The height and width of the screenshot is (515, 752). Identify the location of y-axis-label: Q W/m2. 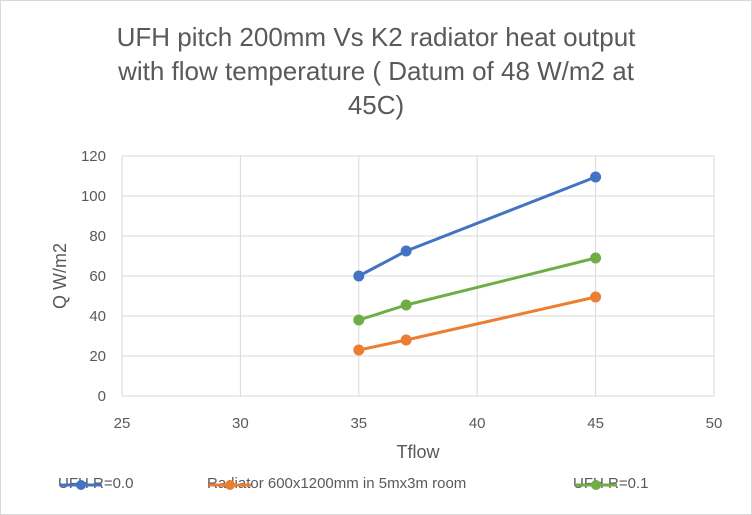
(60, 276).